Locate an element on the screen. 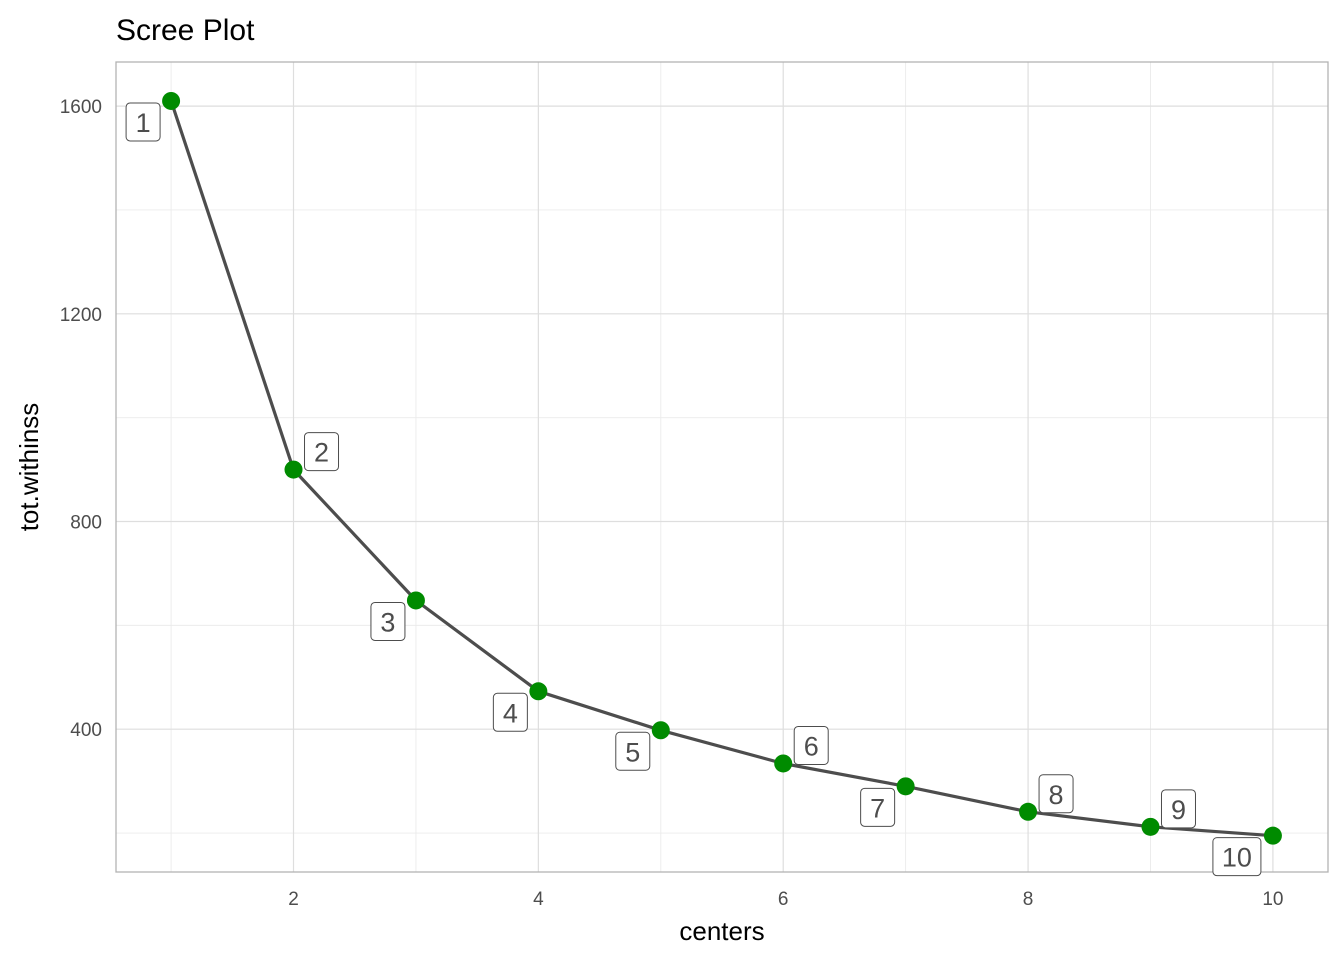  point-label-3: 3 is located at coordinates (388, 621).